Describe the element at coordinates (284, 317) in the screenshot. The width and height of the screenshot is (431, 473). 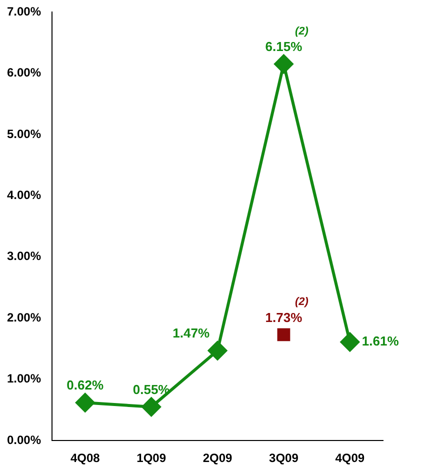
I see `data-label: 1.73%` at that location.